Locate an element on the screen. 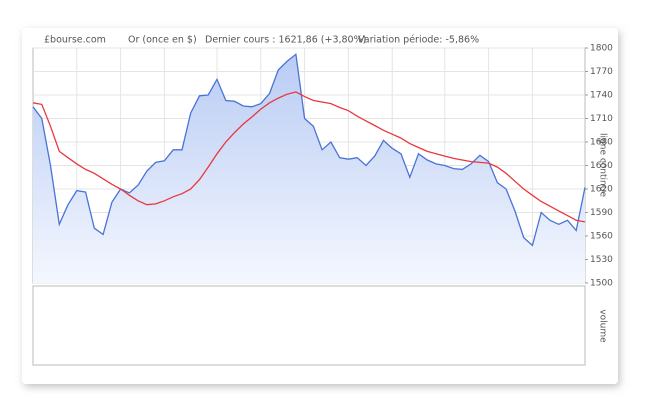  y-tick-label: 1710 is located at coordinates (601, 119).